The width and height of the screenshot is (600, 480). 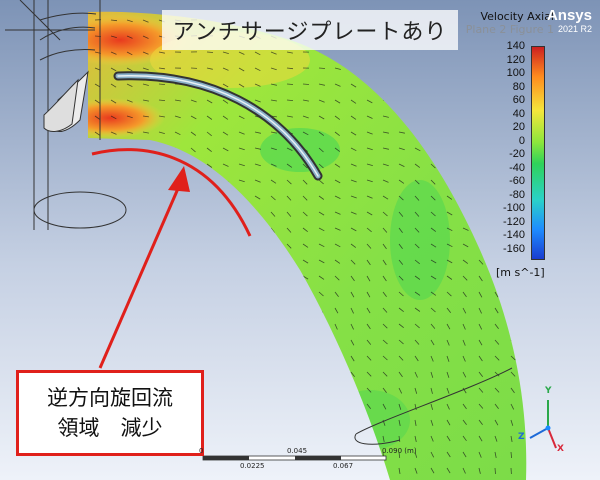 I want to click on annotation-callout: 逆方向旋回流 領域 減少, so click(x=110, y=413).